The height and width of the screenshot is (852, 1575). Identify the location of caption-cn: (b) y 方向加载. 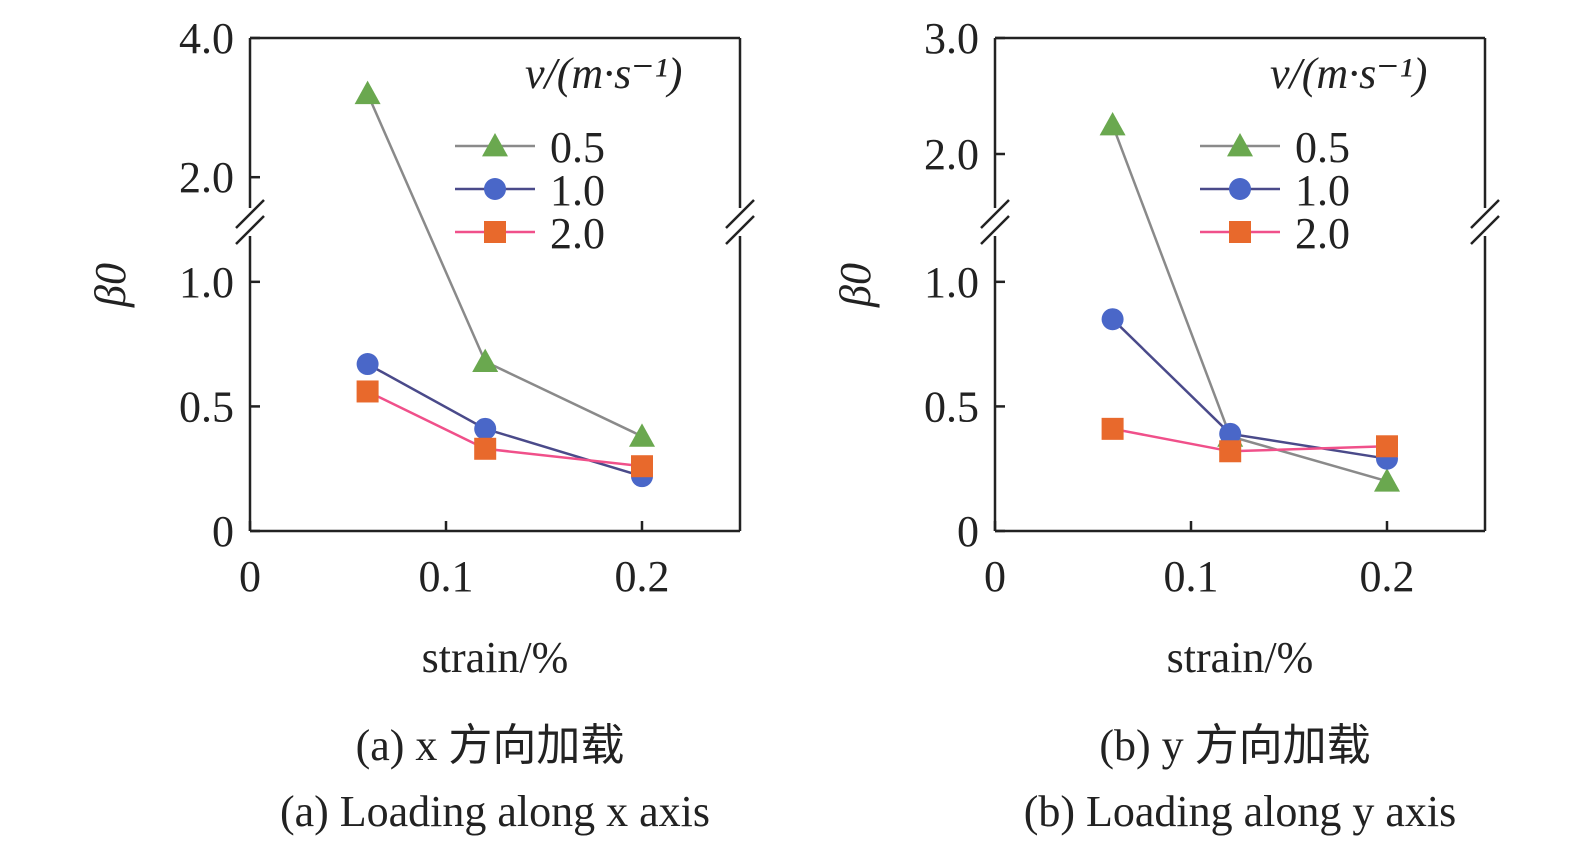
(1234, 745).